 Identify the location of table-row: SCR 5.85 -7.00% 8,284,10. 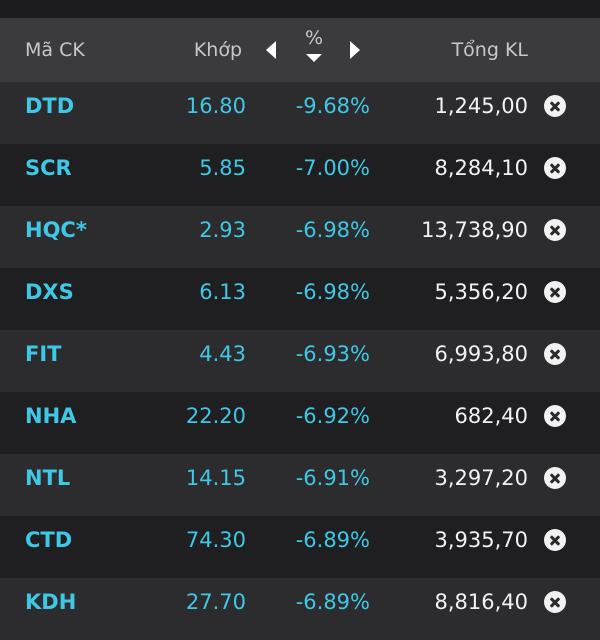
(300, 175).